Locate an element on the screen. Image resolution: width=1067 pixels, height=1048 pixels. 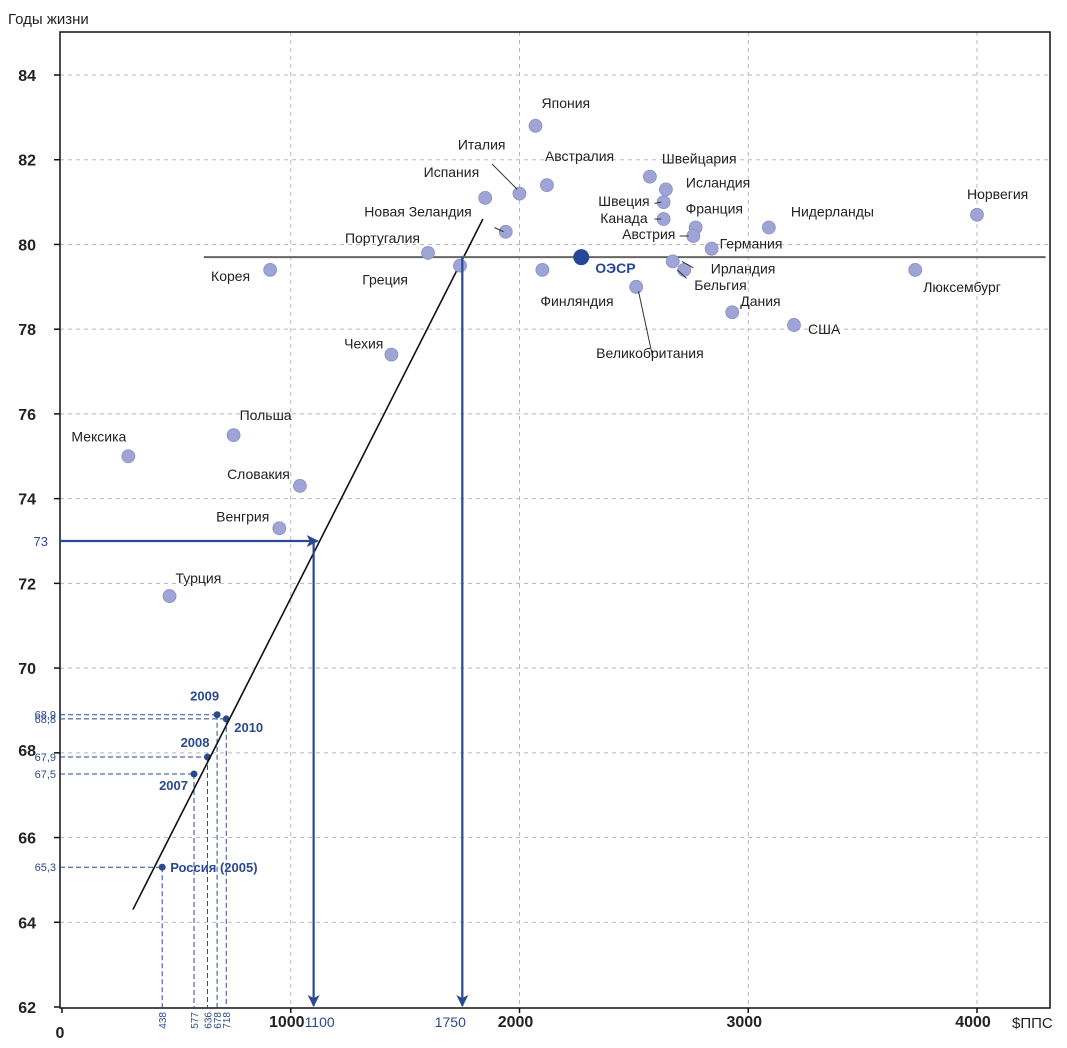
country-label: Венгрия is located at coordinates (242, 516).